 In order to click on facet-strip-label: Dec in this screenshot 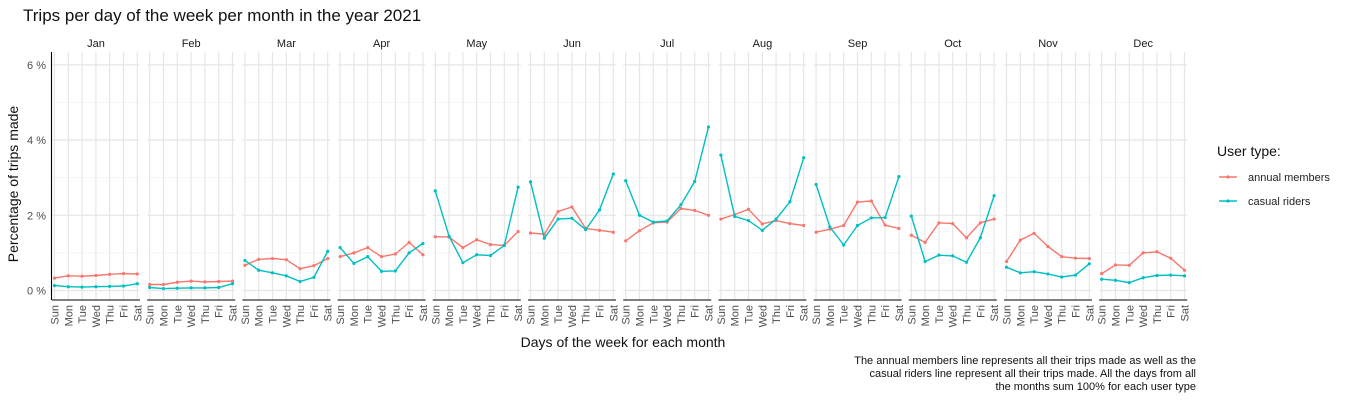, I will do `click(1143, 44)`.